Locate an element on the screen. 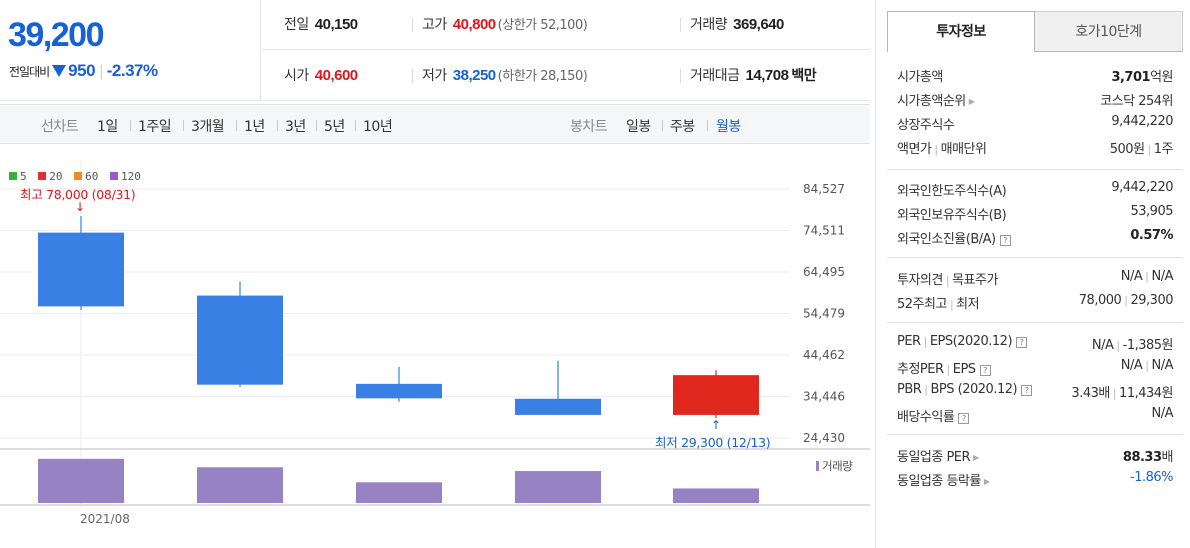  legend-label: 20 is located at coordinates (56, 176).